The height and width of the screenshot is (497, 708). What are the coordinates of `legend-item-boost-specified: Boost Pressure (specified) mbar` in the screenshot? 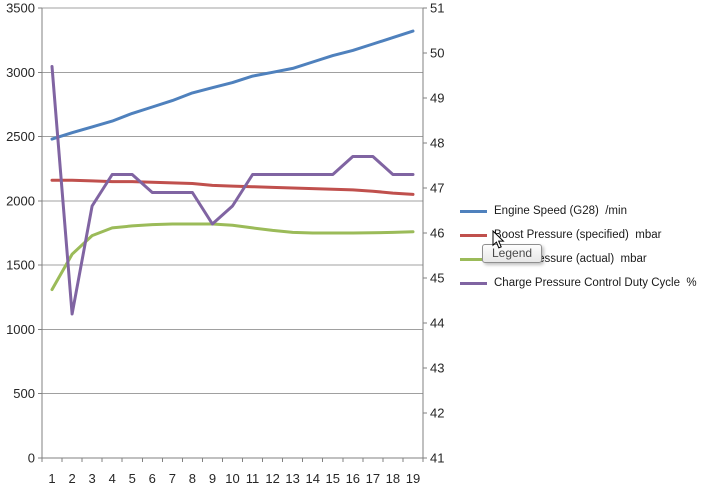 It's located at (578, 235).